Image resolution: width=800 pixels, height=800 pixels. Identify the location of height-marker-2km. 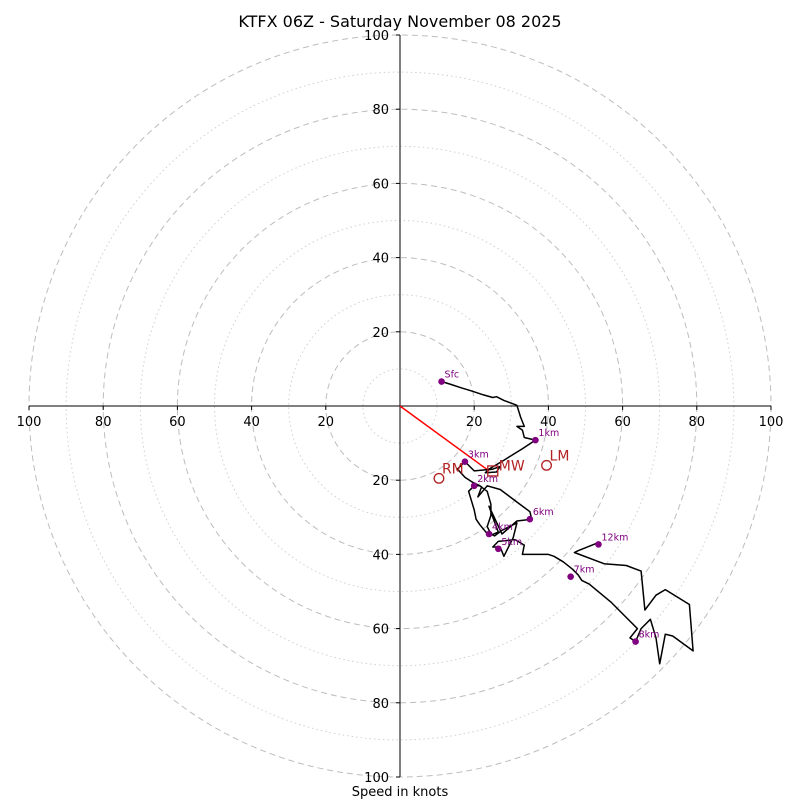
(474, 486).